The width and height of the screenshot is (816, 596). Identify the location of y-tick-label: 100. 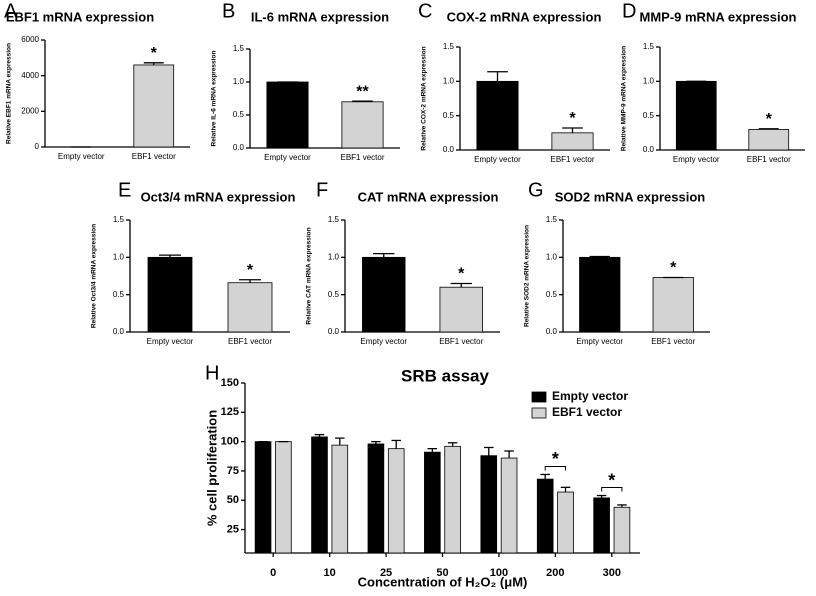
(230, 442).